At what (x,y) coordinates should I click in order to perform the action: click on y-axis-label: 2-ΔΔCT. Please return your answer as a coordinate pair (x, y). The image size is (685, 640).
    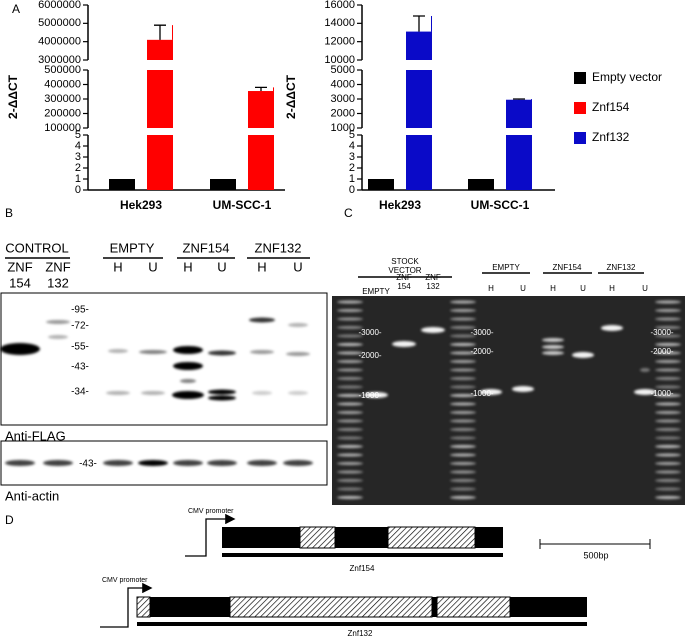
    Looking at the image, I should click on (291, 96).